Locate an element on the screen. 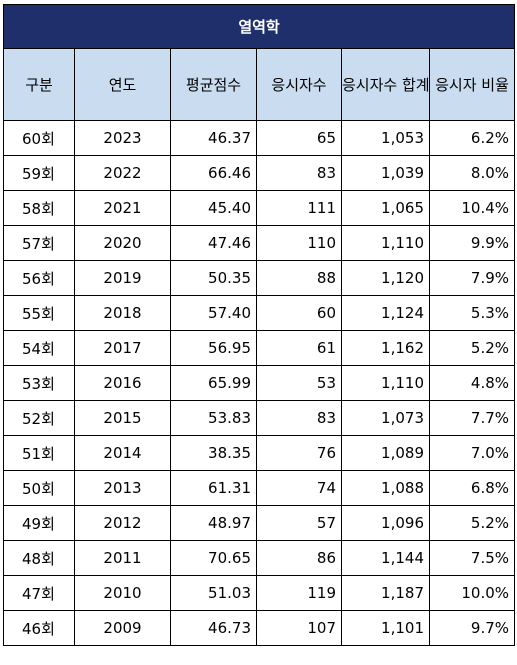 The width and height of the screenshot is (517, 665). year-cell: 2020 is located at coordinates (122, 243).